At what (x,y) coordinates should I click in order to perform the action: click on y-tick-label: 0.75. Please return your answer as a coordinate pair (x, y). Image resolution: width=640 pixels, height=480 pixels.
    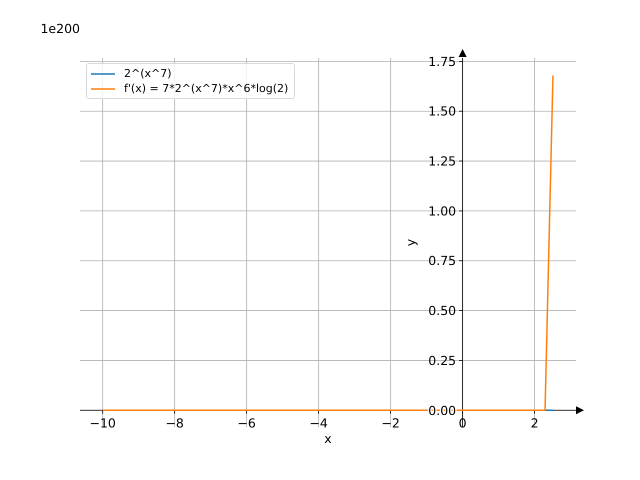
    Looking at the image, I should click on (442, 260).